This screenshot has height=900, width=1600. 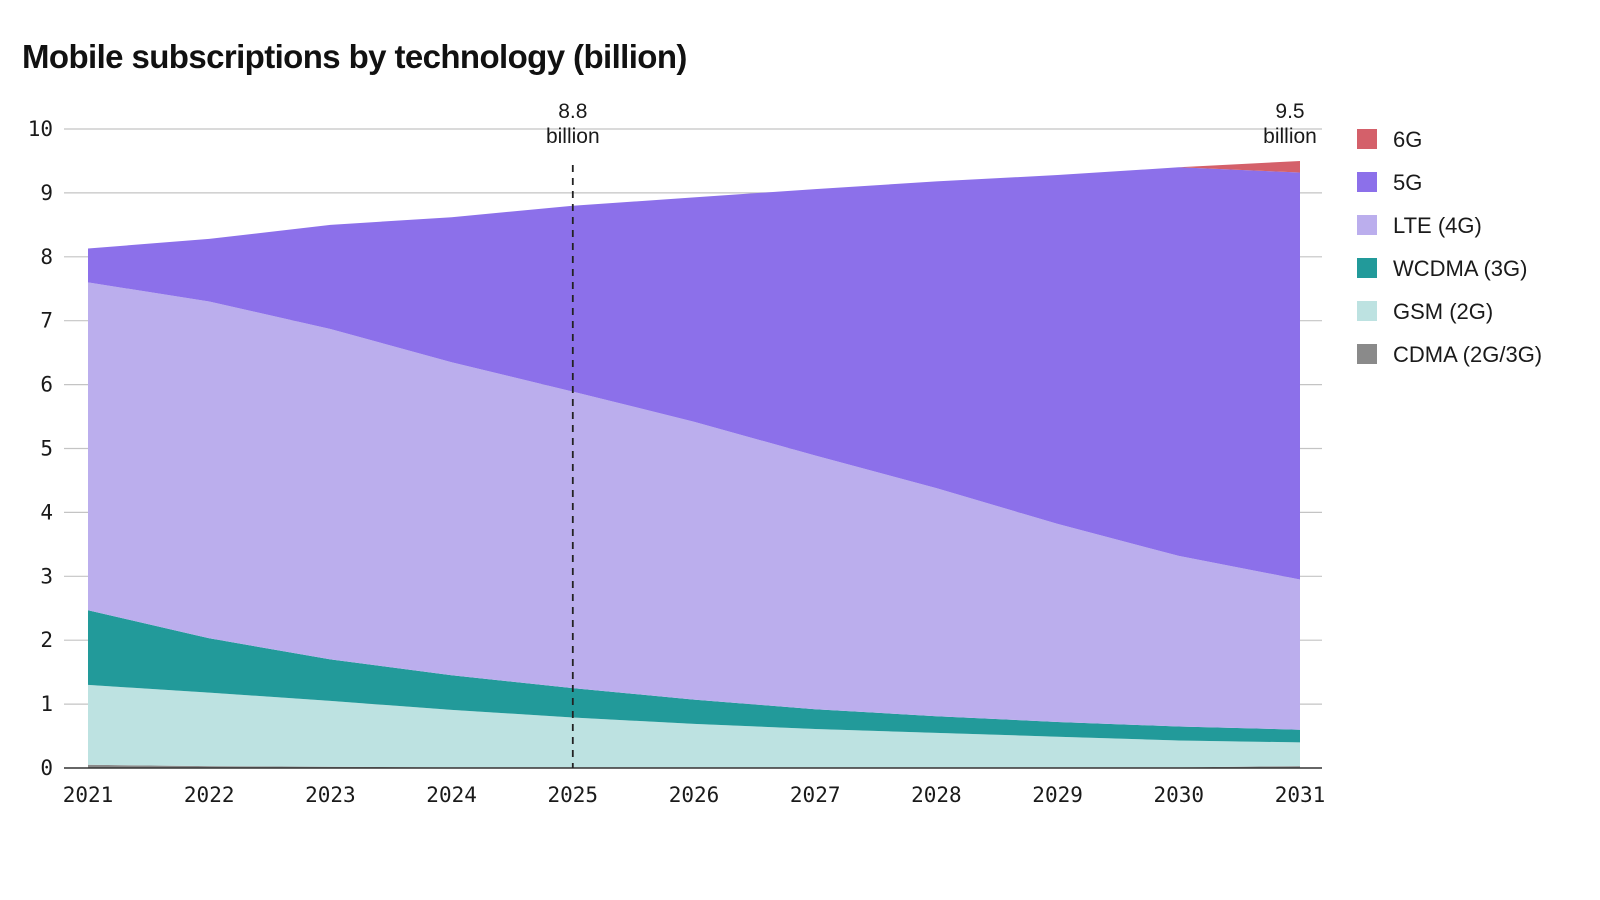 What do you see at coordinates (1367, 354) in the screenshot?
I see `legend-swatch-cdma-2g-3g` at bounding box center [1367, 354].